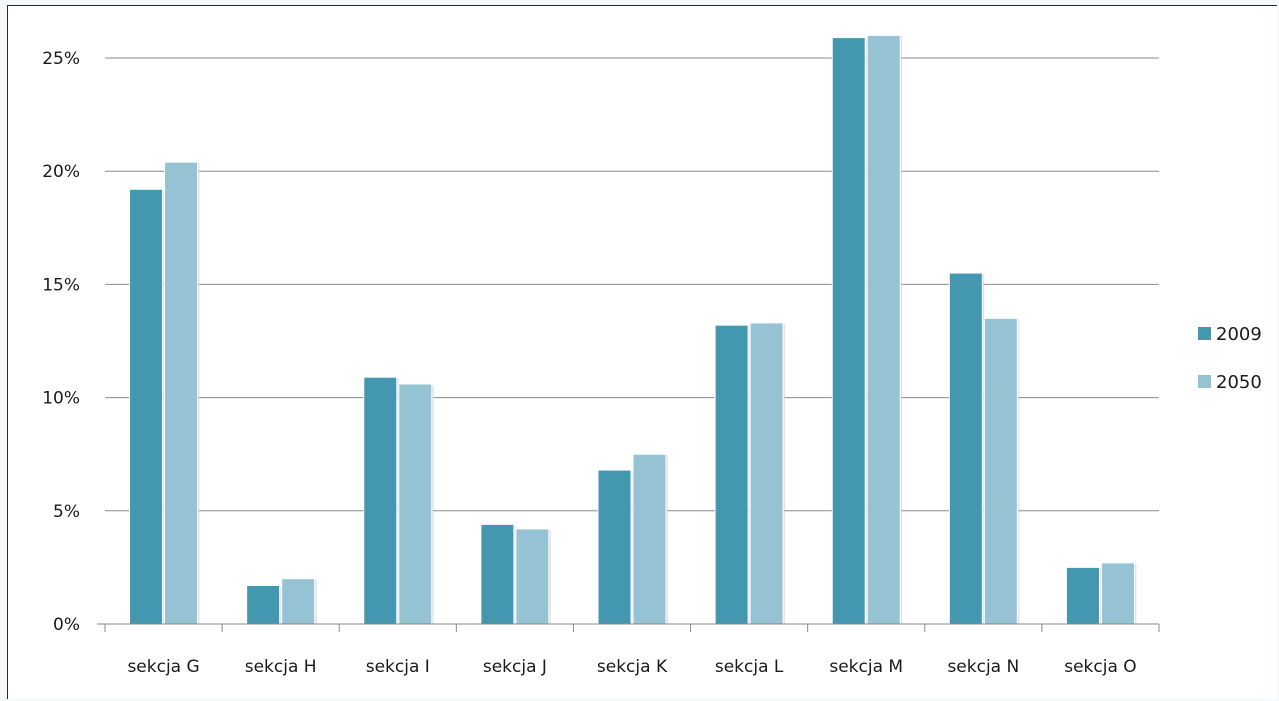 The image size is (1279, 701). I want to click on y-tick-label: 5%, so click(66, 512).